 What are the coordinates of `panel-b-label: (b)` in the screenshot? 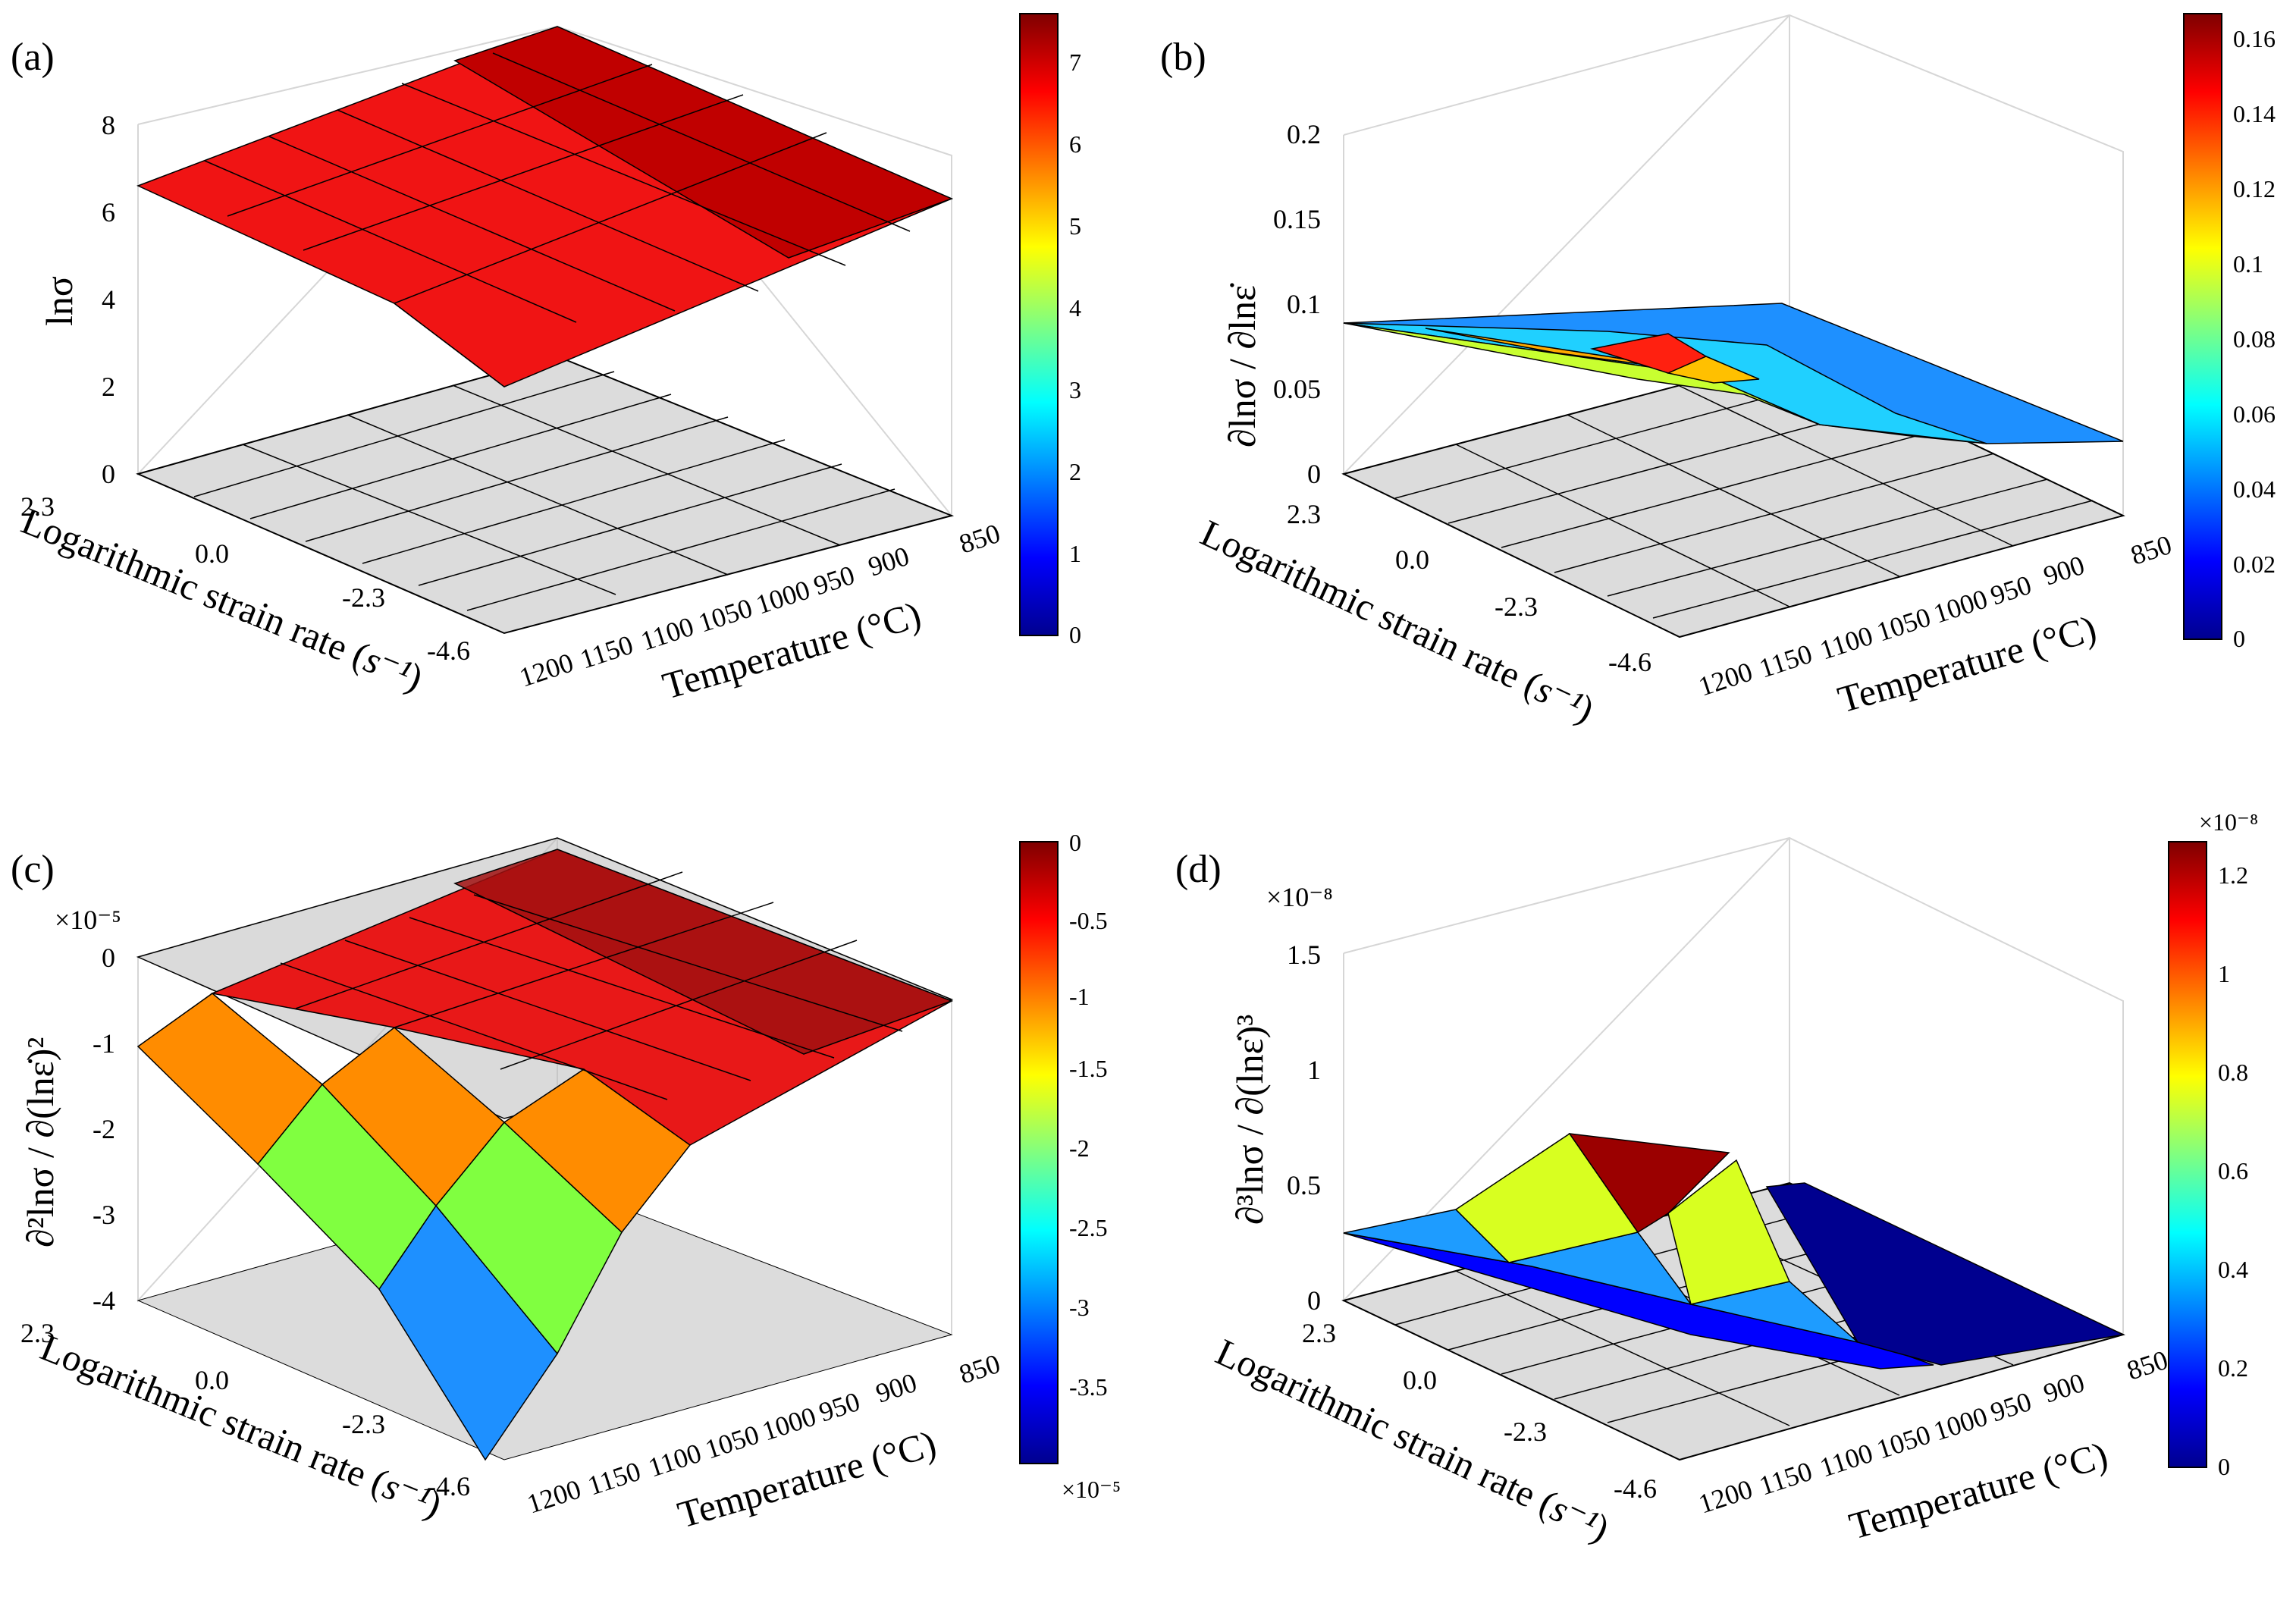 It's located at (1183, 57).